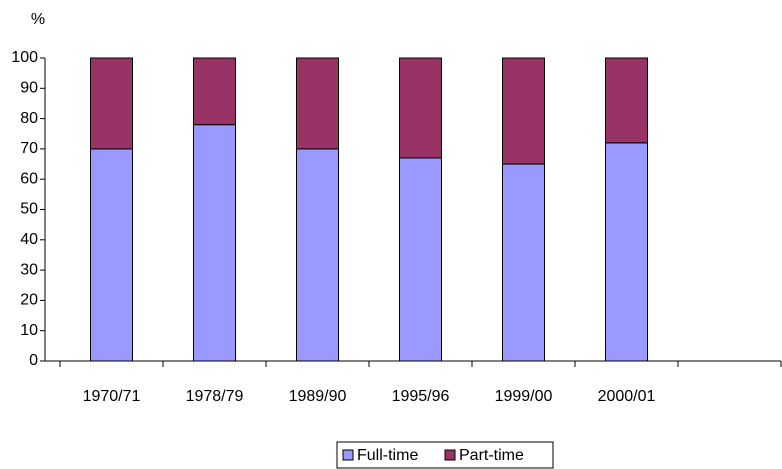  I want to click on x-tick-label: 1989/90, so click(318, 396).